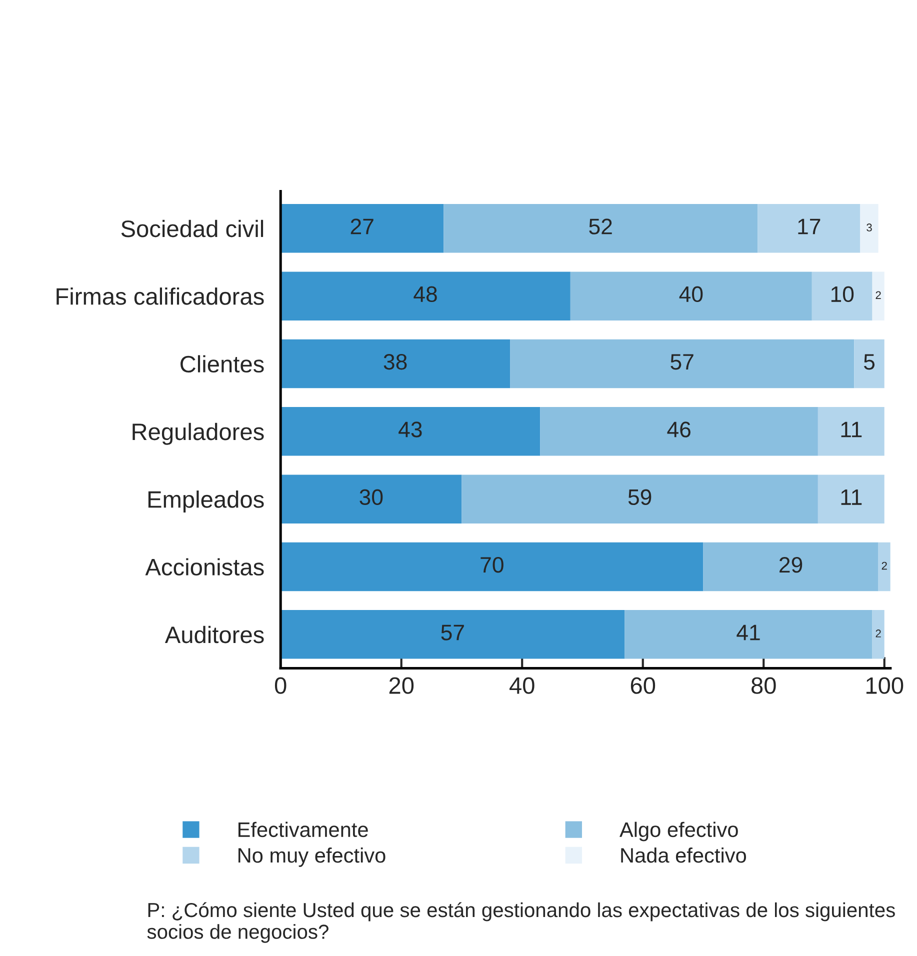 This screenshot has height=956, width=917. I want to click on x-tick-label: 20, so click(401, 685).